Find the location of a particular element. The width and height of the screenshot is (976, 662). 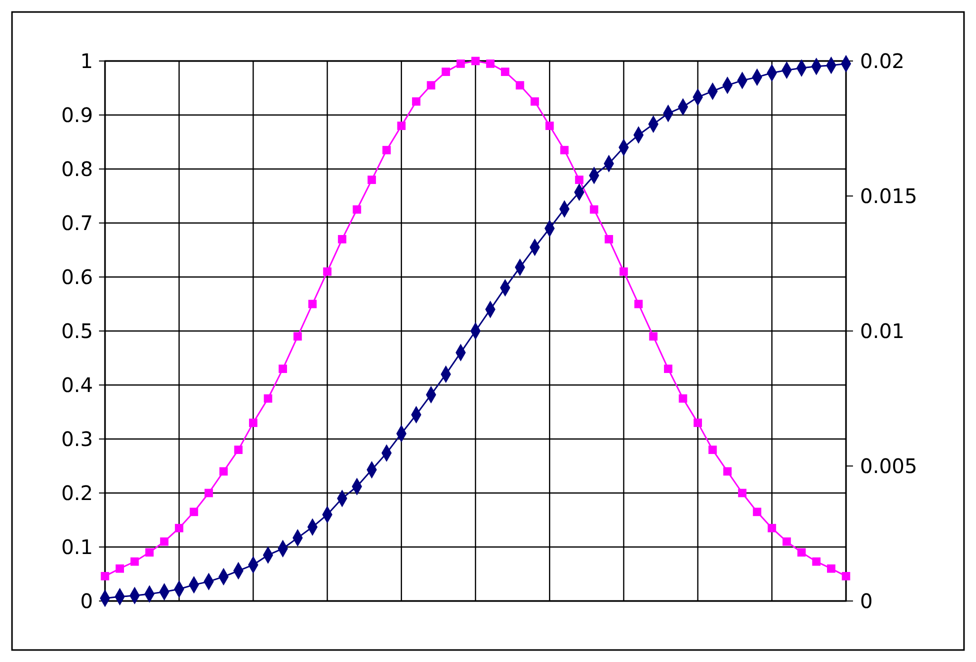

y-tick-label: 0.7 is located at coordinates (77, 223).